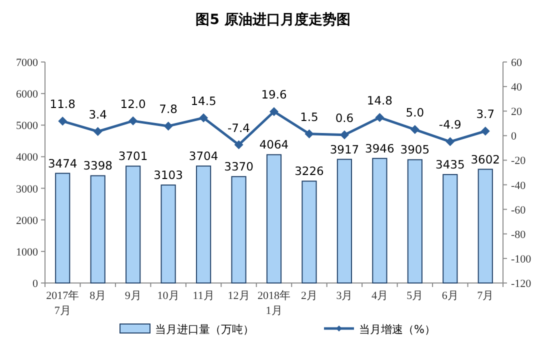 Image resolution: width=547 pixels, height=345 pixels. I want to click on data-label: 4064, so click(274, 145).